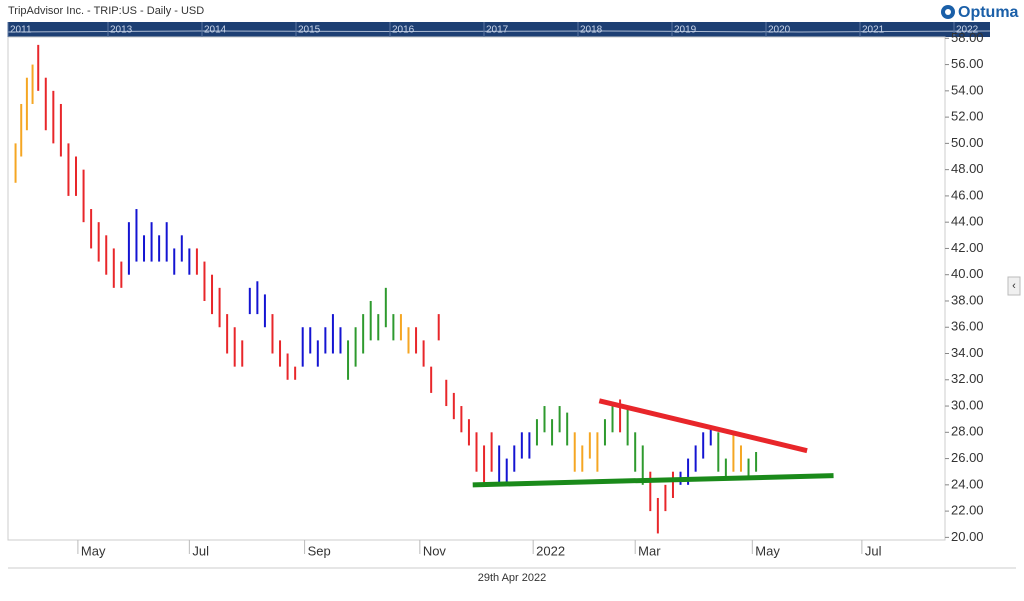 The height and width of the screenshot is (601, 1024). What do you see at coordinates (967, 221) in the screenshot?
I see `y-tick-label: 44.00` at bounding box center [967, 221].